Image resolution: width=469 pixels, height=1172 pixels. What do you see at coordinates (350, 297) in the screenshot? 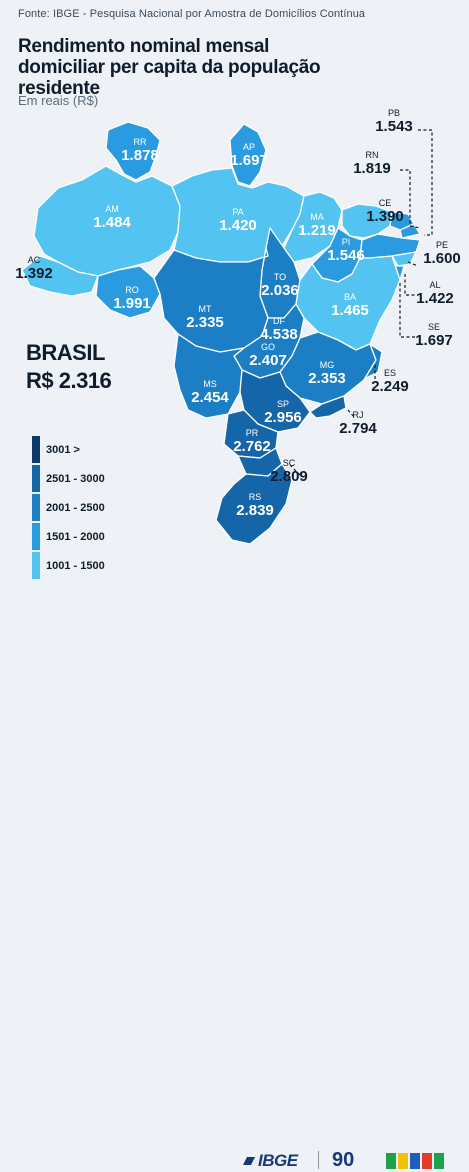
I see `state-abbr-ba: BA` at bounding box center [350, 297].